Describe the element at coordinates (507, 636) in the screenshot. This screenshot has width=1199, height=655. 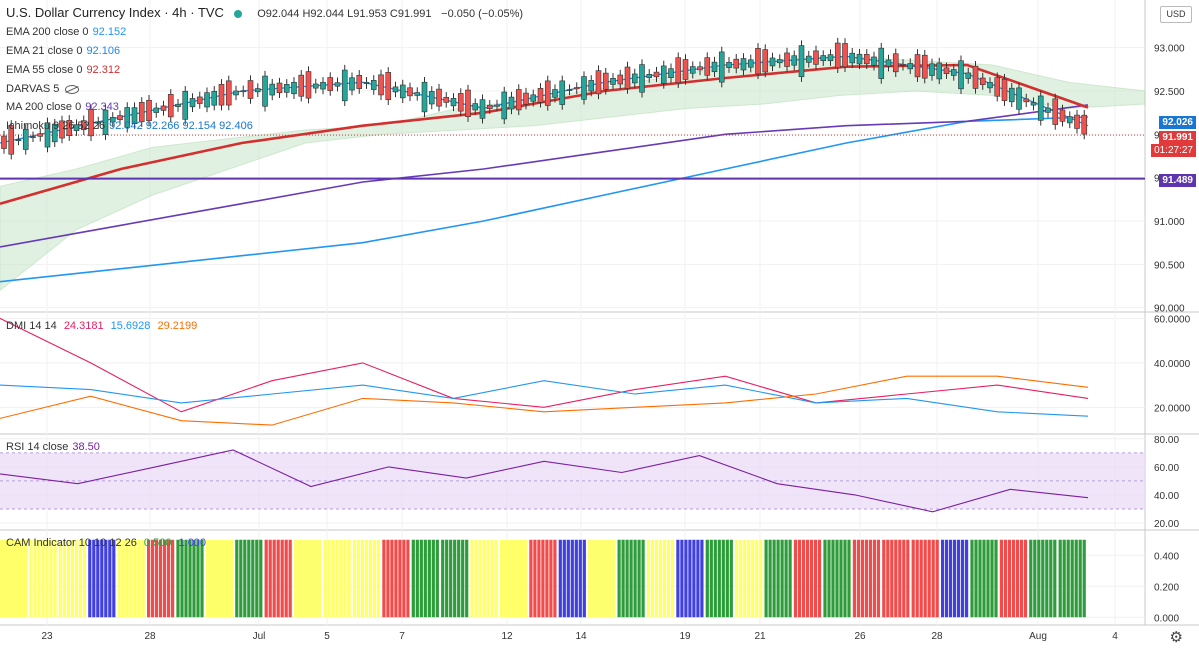
I see `x-tick-label: 12` at that location.